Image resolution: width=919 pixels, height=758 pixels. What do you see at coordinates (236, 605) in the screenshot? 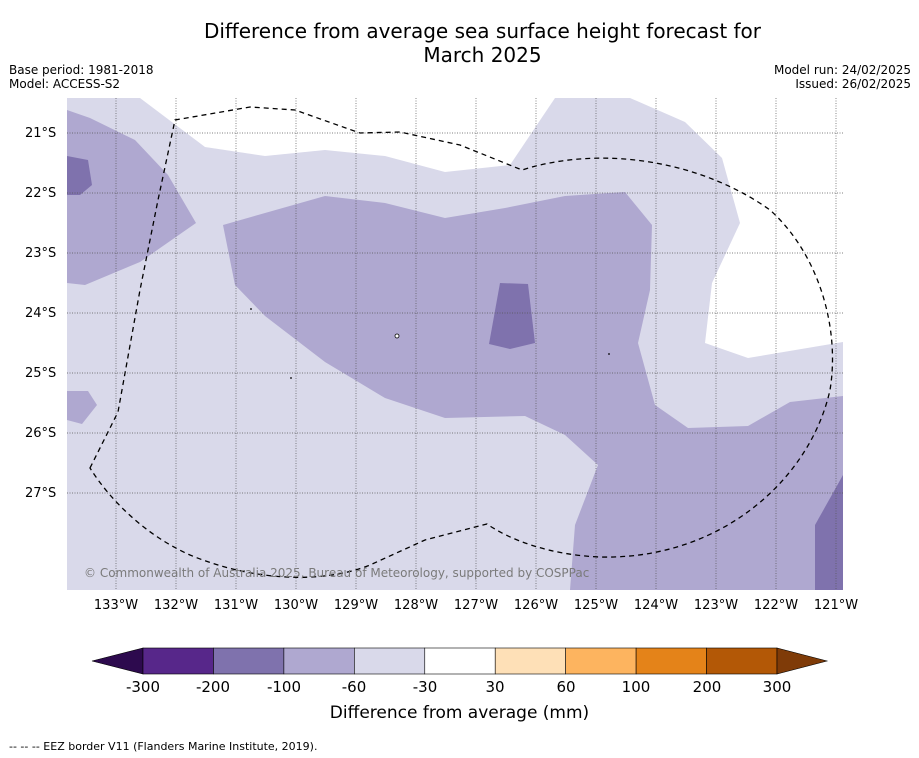
I see `lon-label: 131°W` at bounding box center [236, 605].